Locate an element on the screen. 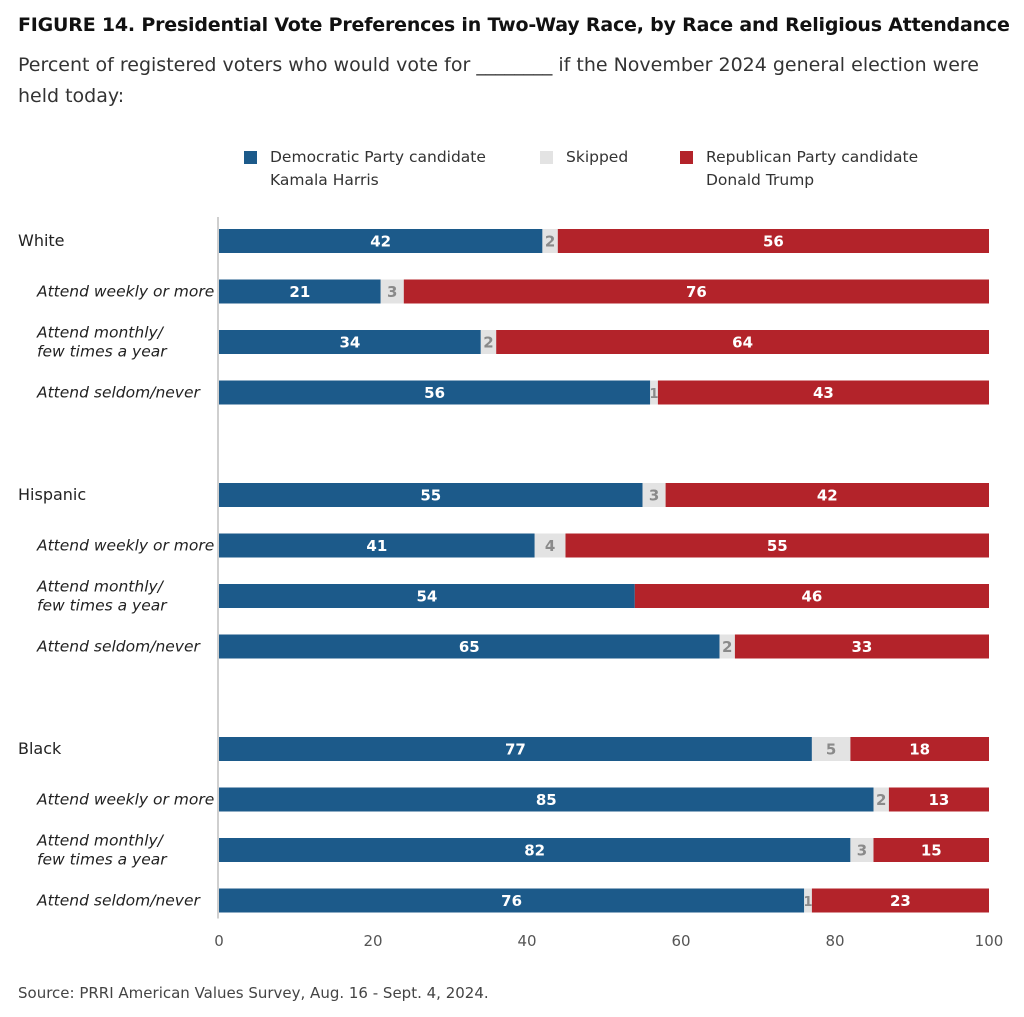 Image resolution: width=1024 pixels, height=1017 pixels. group-label: Hispanic is located at coordinates (52, 494).